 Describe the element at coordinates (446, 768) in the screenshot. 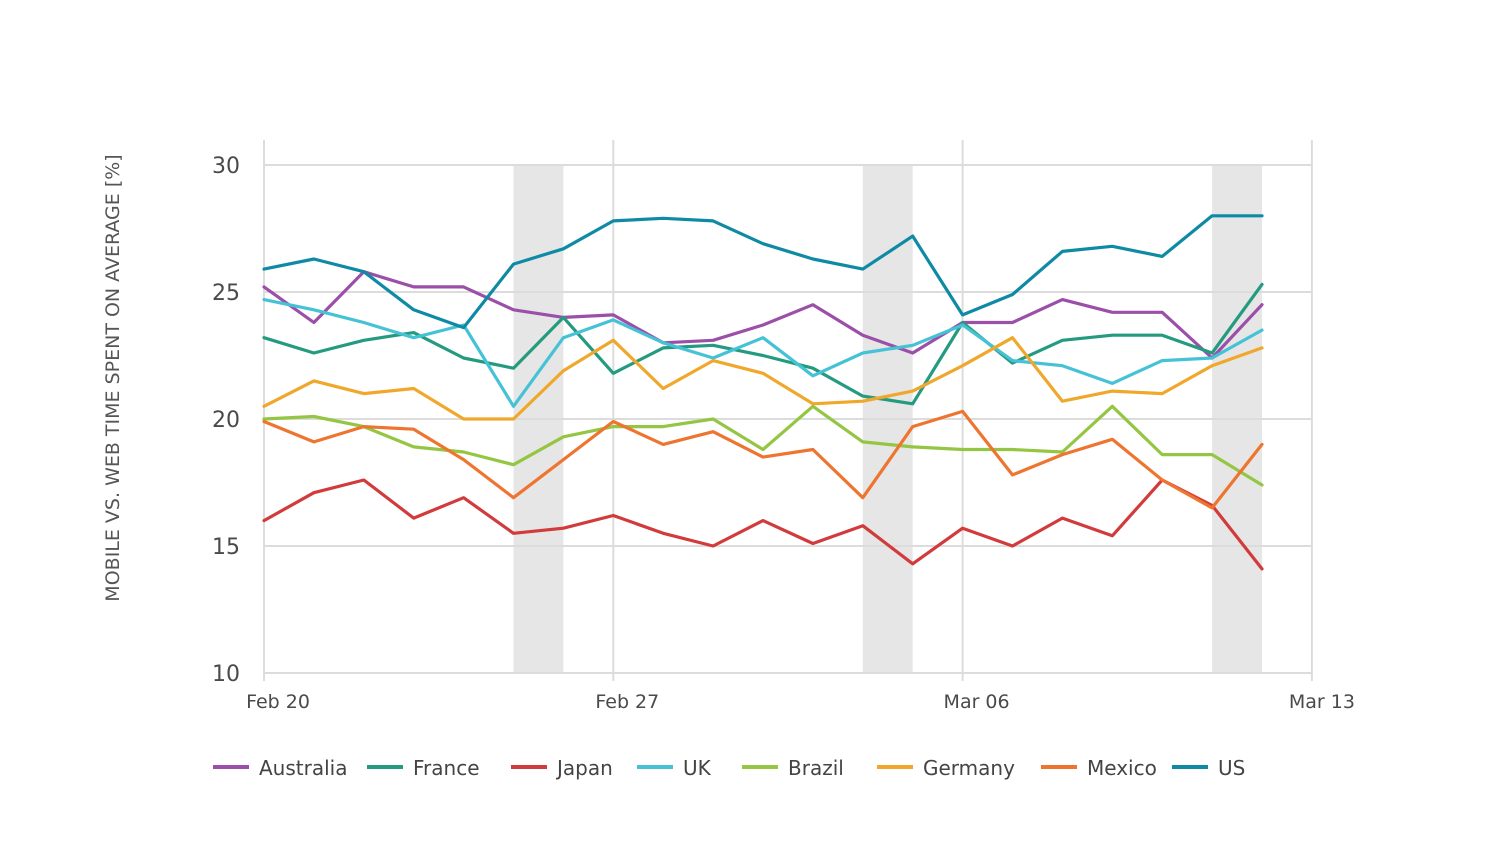

I see `legend-label-france: France` at that location.